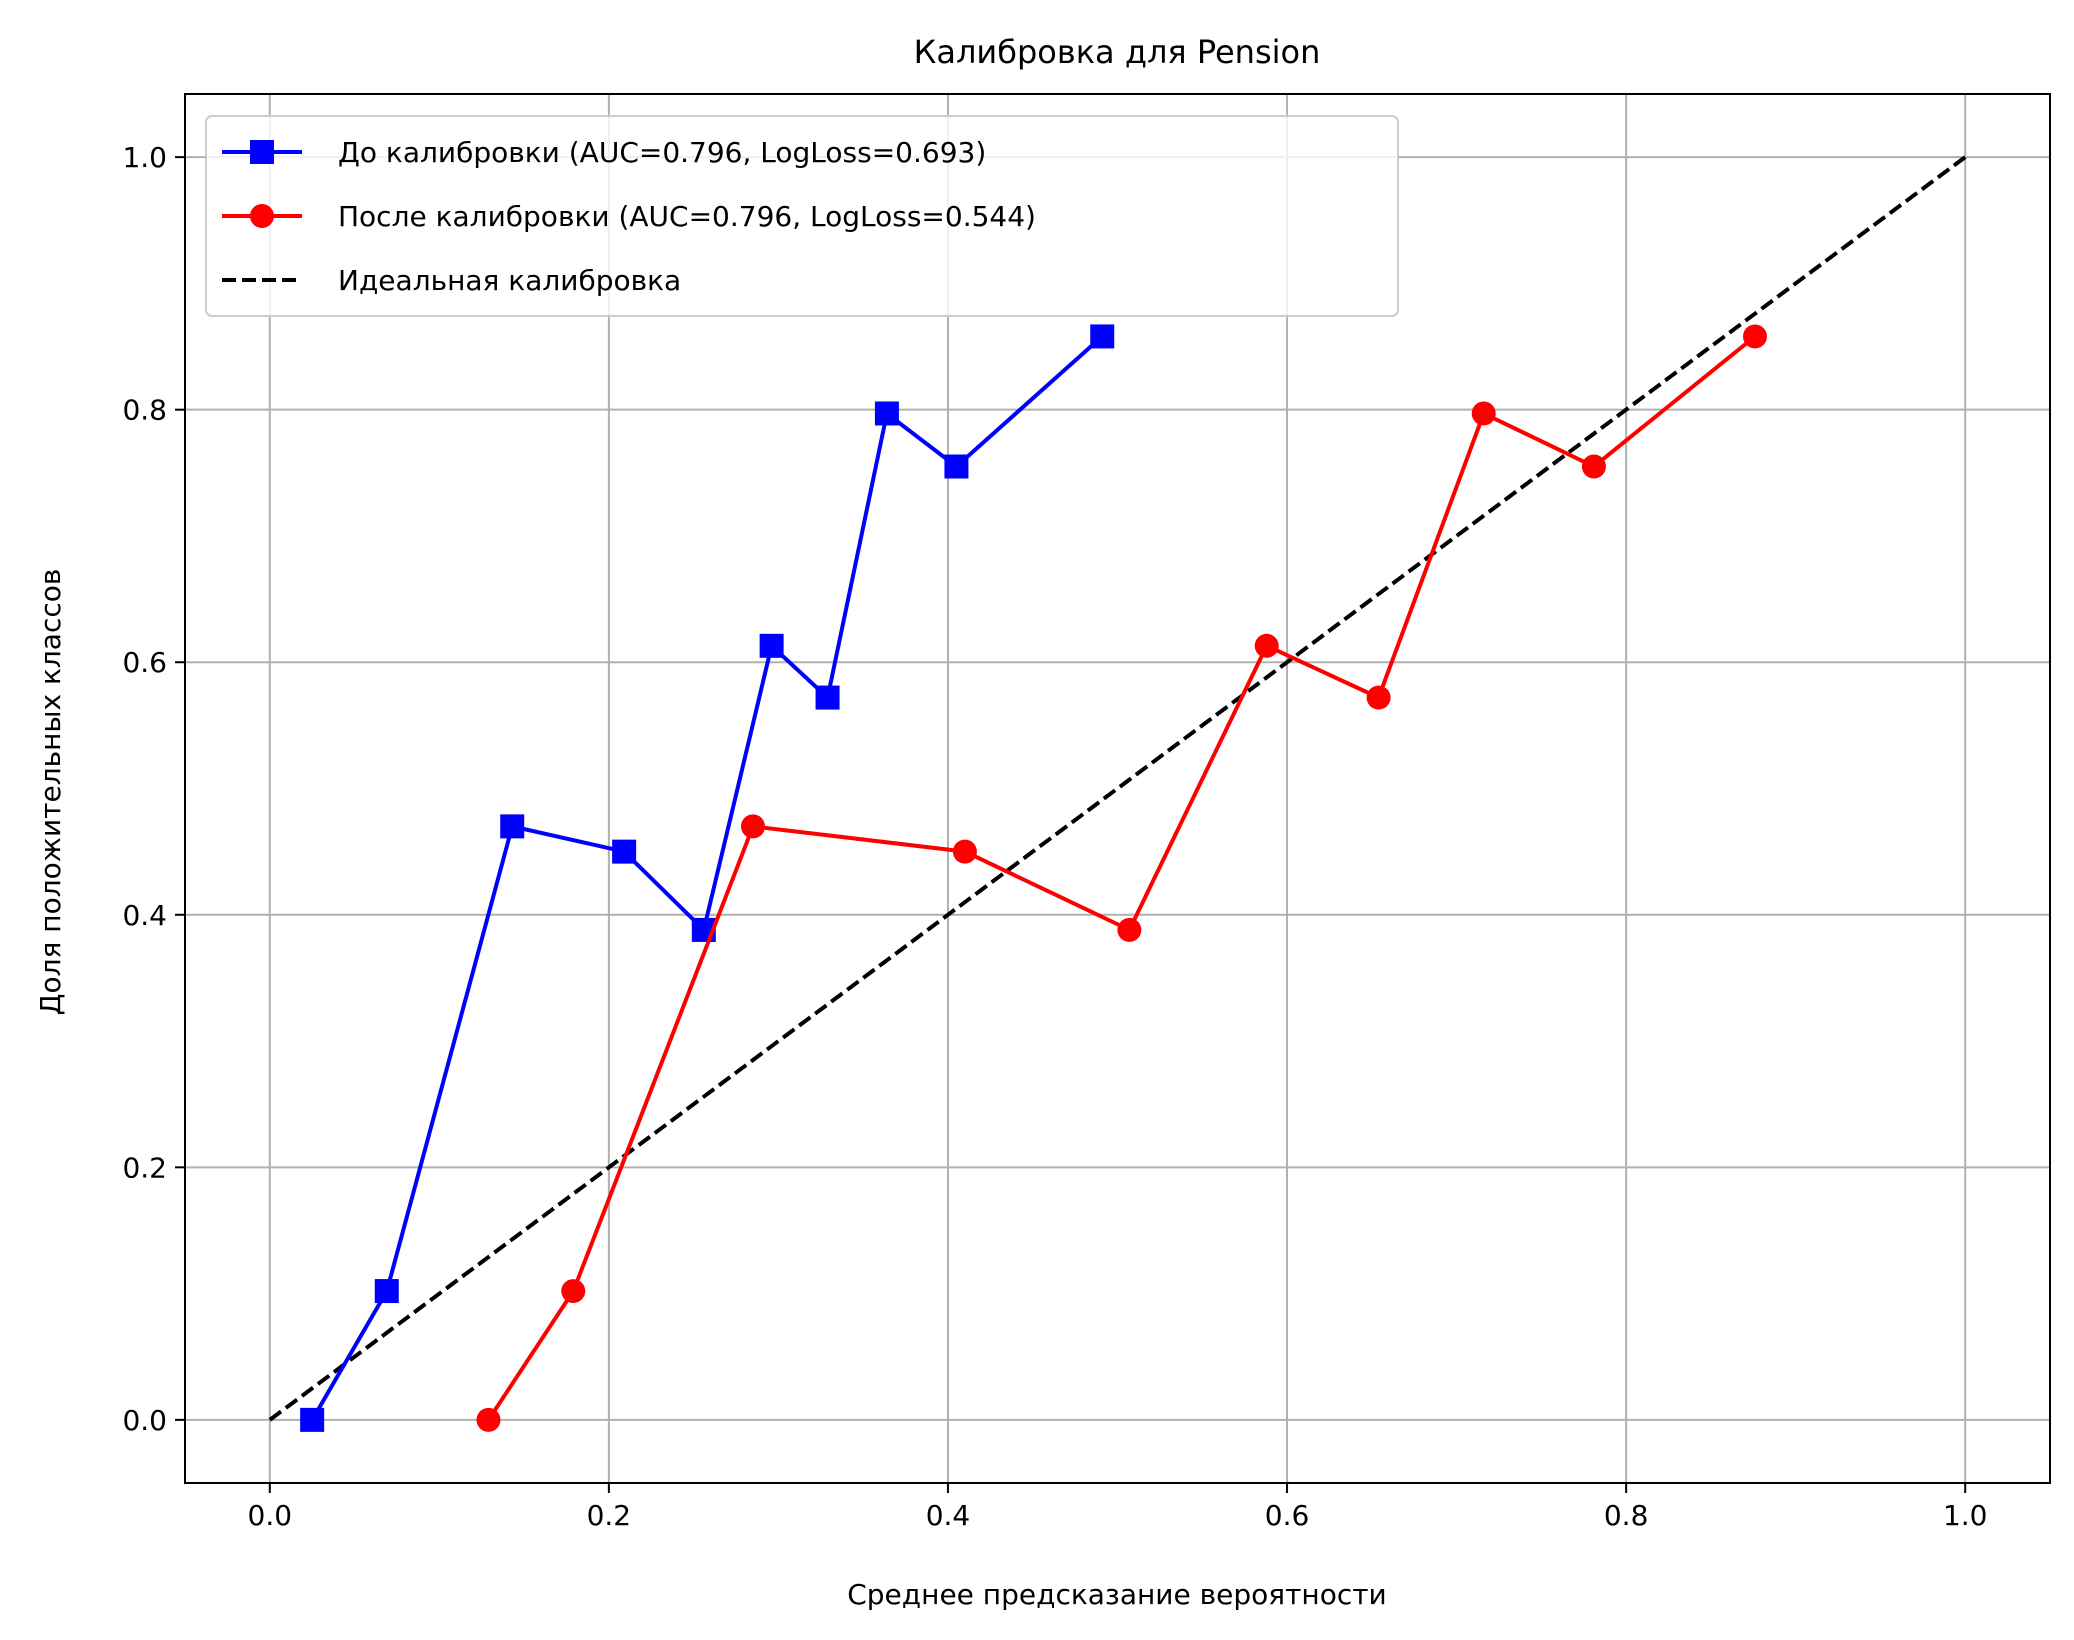 The width and height of the screenshot is (2074, 1640). What do you see at coordinates (144, 662) in the screenshot?
I see `y-tick-label: 0.6` at bounding box center [144, 662].